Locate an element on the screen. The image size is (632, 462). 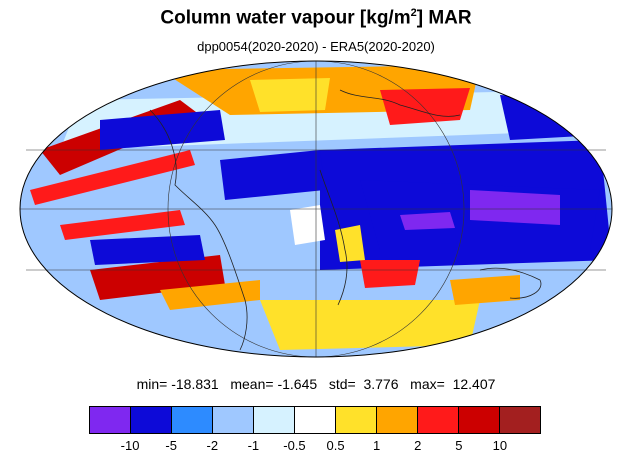
chart-title: Column water vapour [kg/m2] MAR is located at coordinates (316, 18).